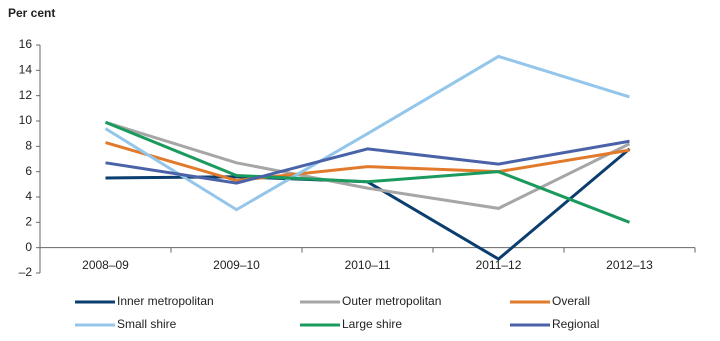 The image size is (720, 341). Describe the element at coordinates (391, 301) in the screenshot. I see `legend-label: Outer metropolitan` at that location.